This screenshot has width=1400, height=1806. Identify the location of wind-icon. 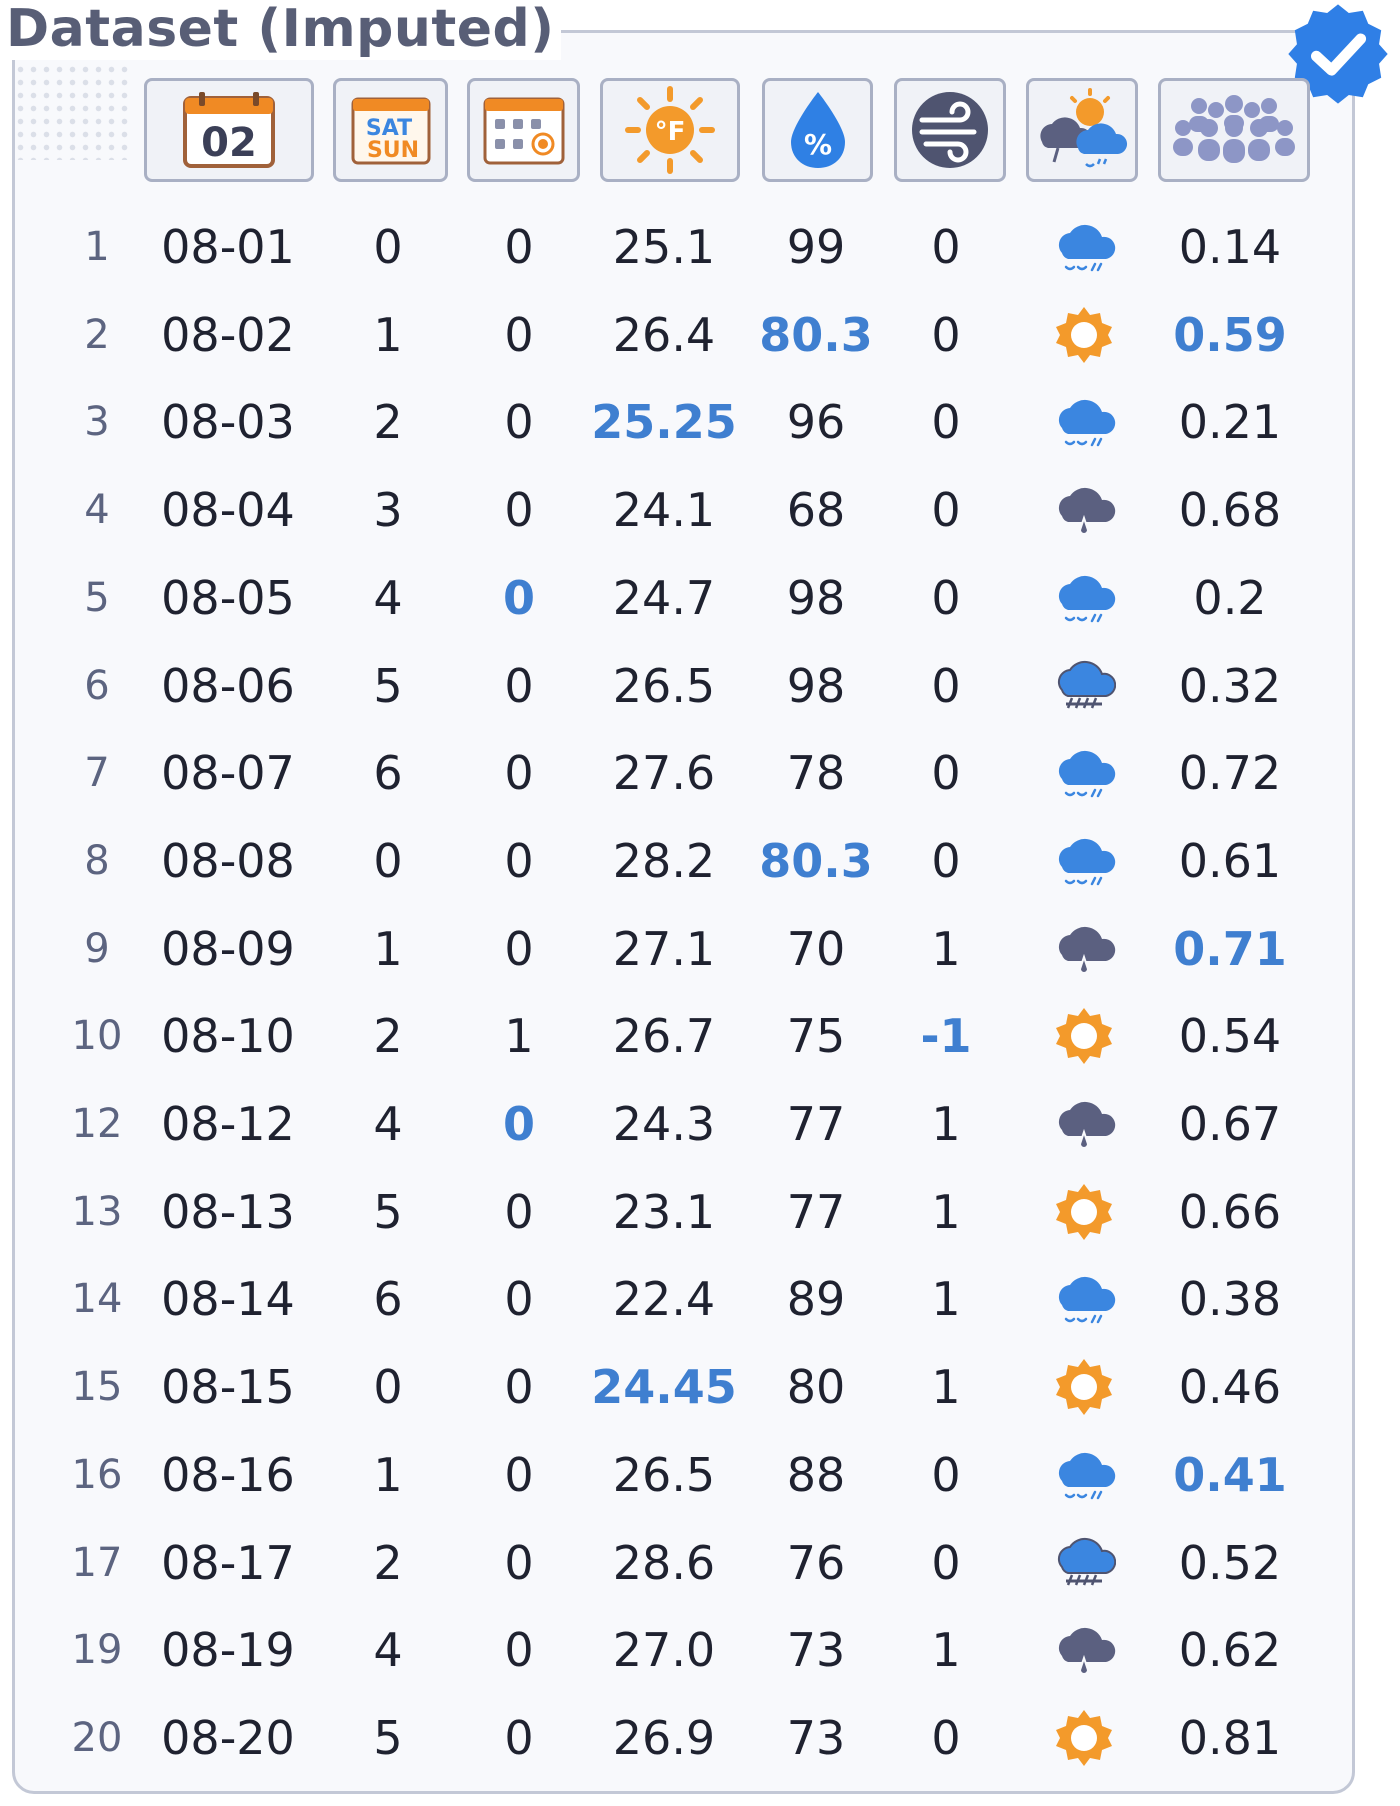
(950, 130).